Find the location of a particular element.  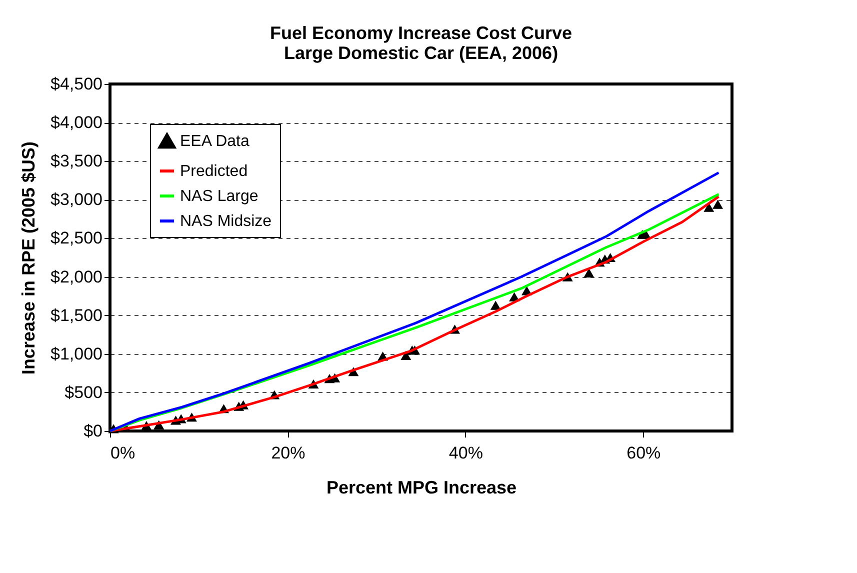

legend-label: NAS Midsize is located at coordinates (226, 221).